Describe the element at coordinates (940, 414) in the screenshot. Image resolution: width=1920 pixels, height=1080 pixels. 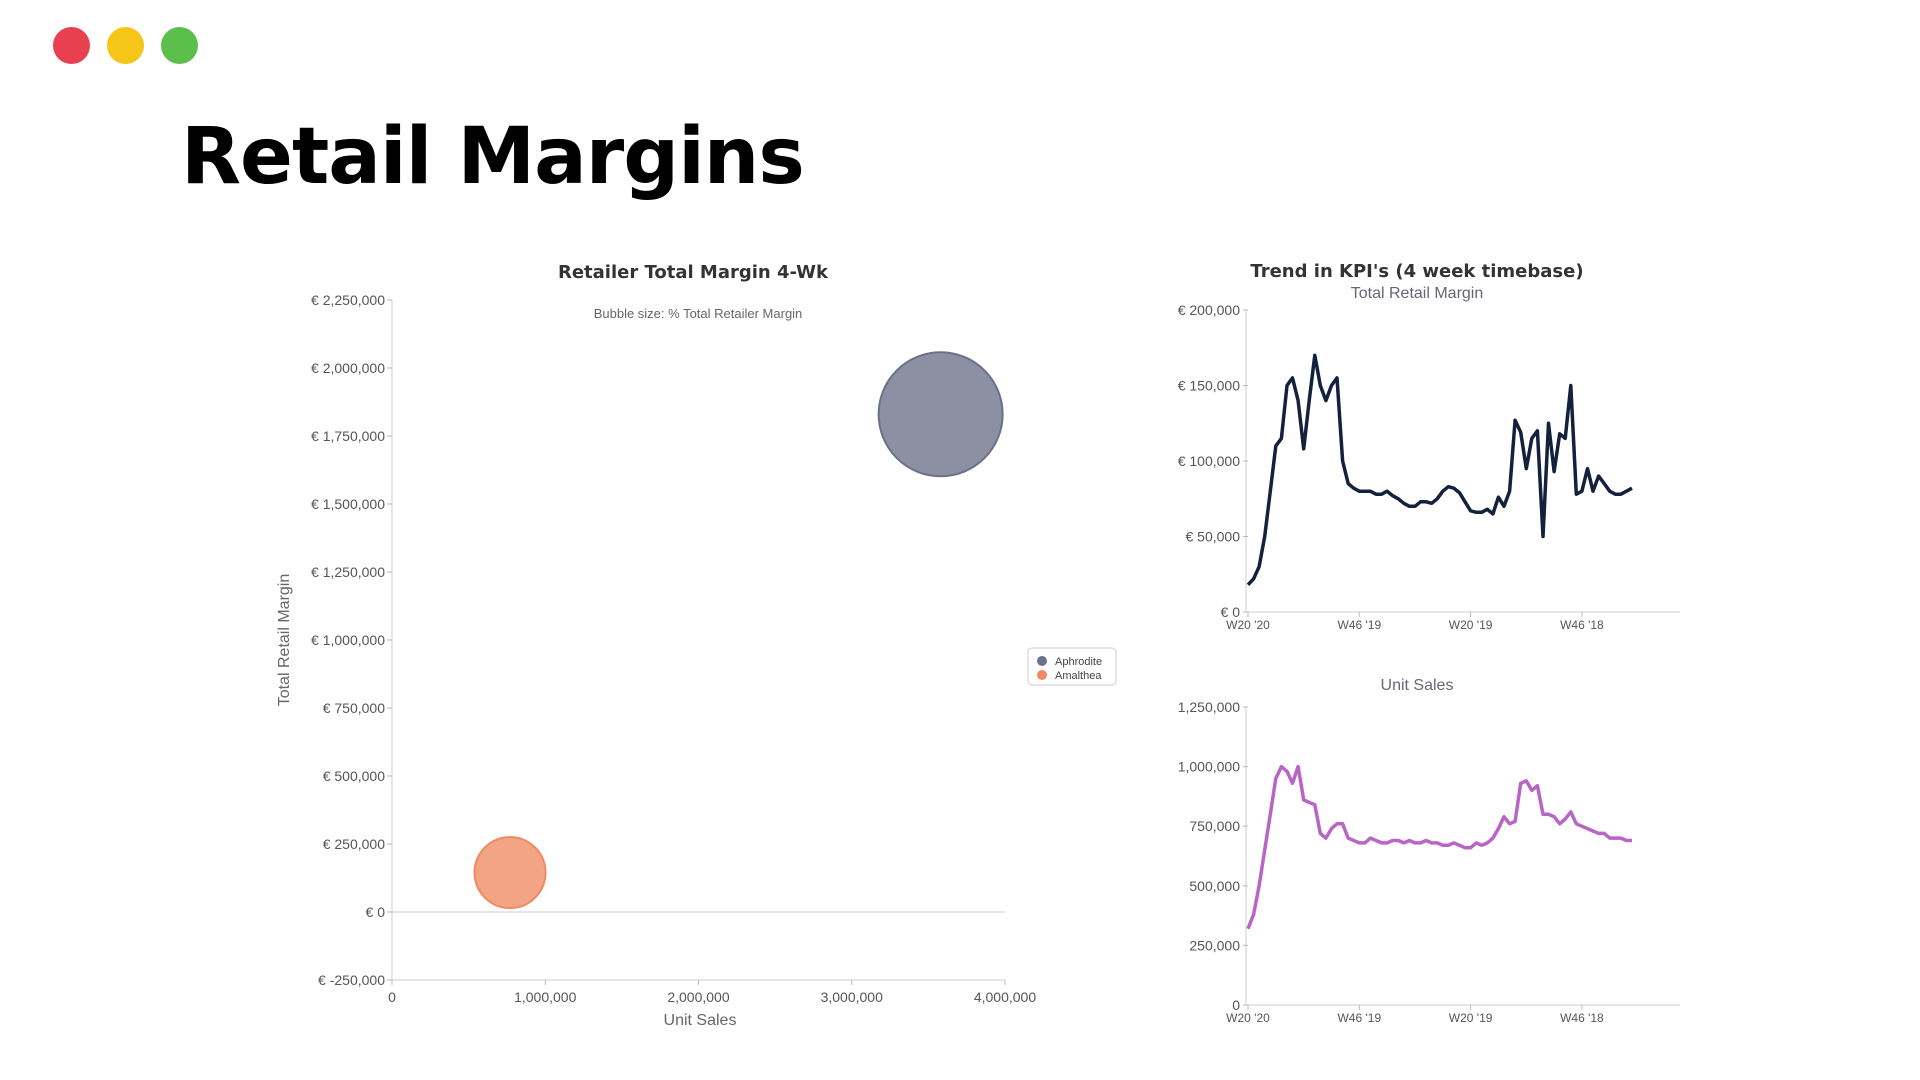
I see `bubble-aphrodite` at that location.